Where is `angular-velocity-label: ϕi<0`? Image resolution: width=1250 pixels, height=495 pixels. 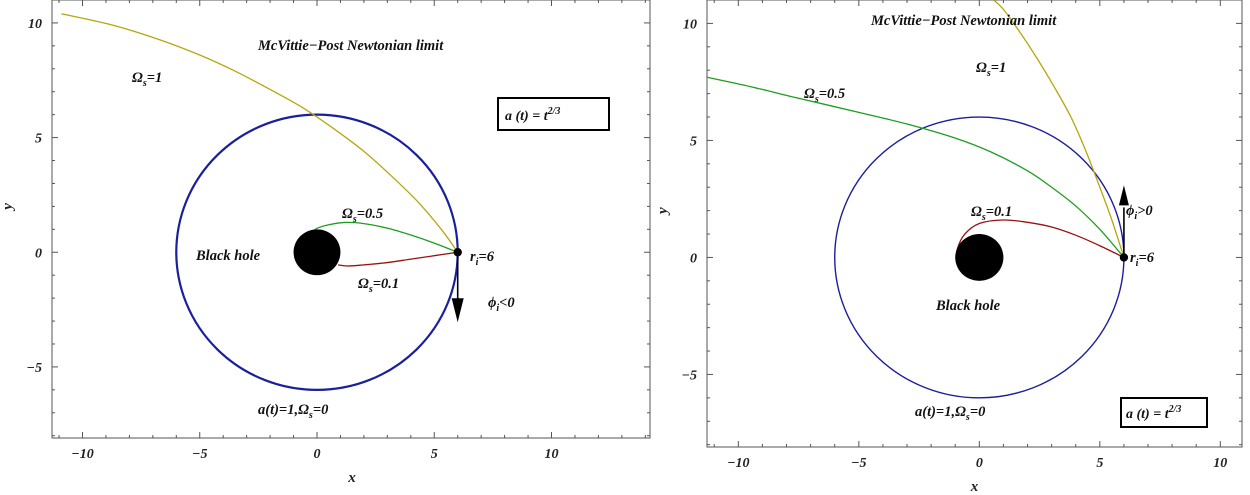 angular-velocity-label: ϕi<0 is located at coordinates (501, 304).